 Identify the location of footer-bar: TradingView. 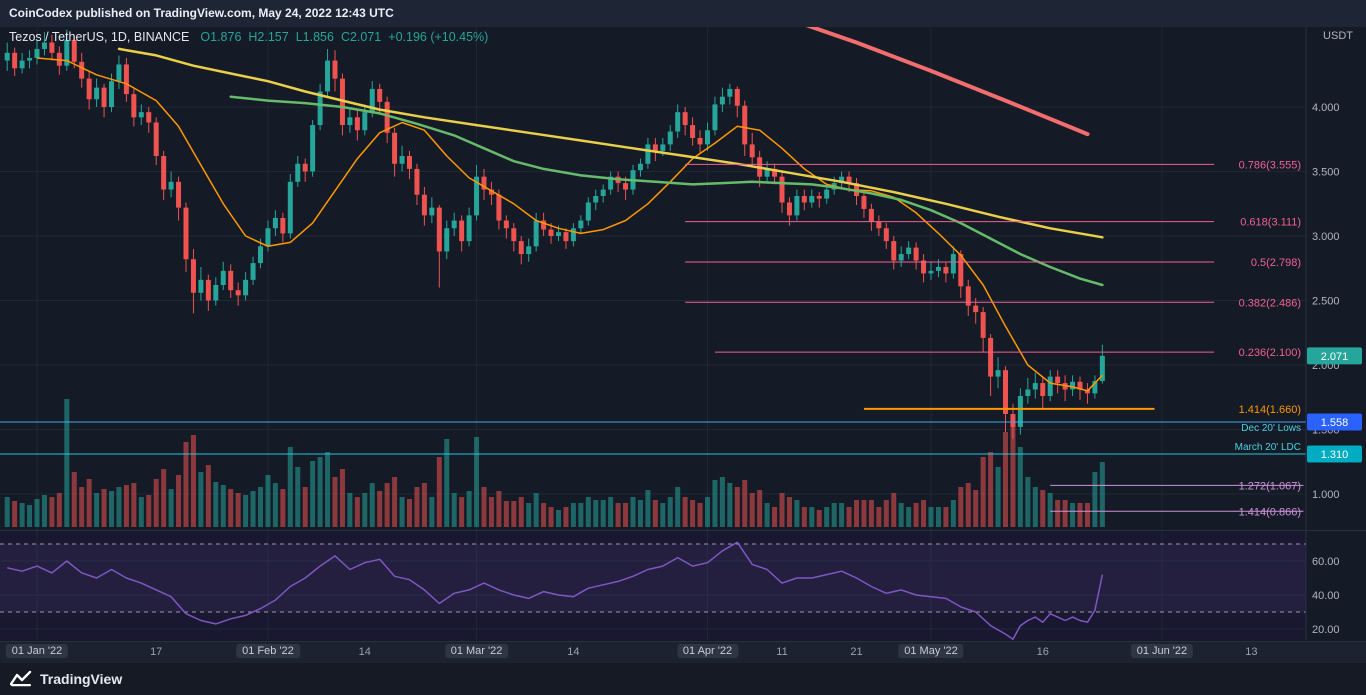
(683, 679).